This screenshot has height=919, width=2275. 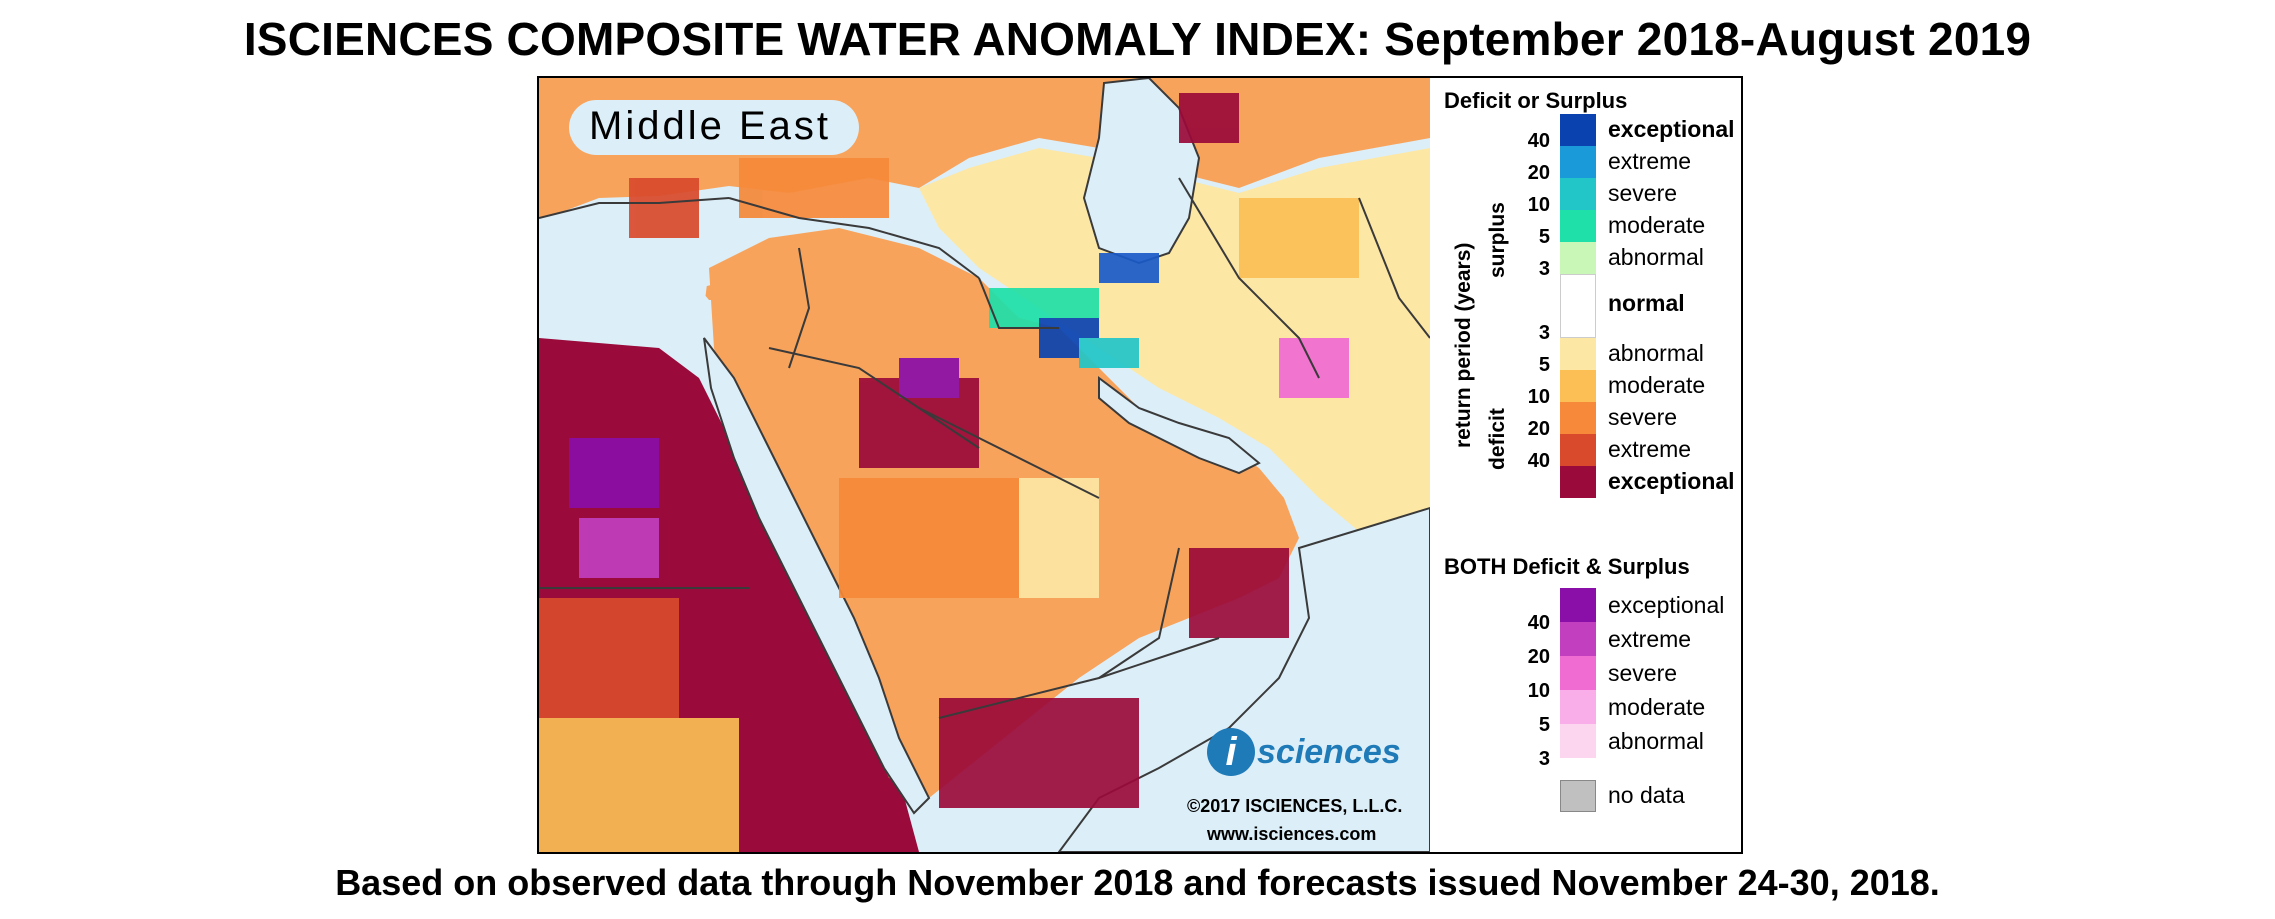 What do you see at coordinates (1295, 806) in the screenshot?
I see `copyright-text: ©2017 ISCIENCES, L.L.C.` at bounding box center [1295, 806].